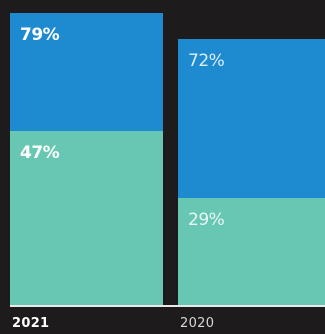  What do you see at coordinates (206, 219) in the screenshot?
I see `data-label-2020-series-2: 29%` at bounding box center [206, 219].